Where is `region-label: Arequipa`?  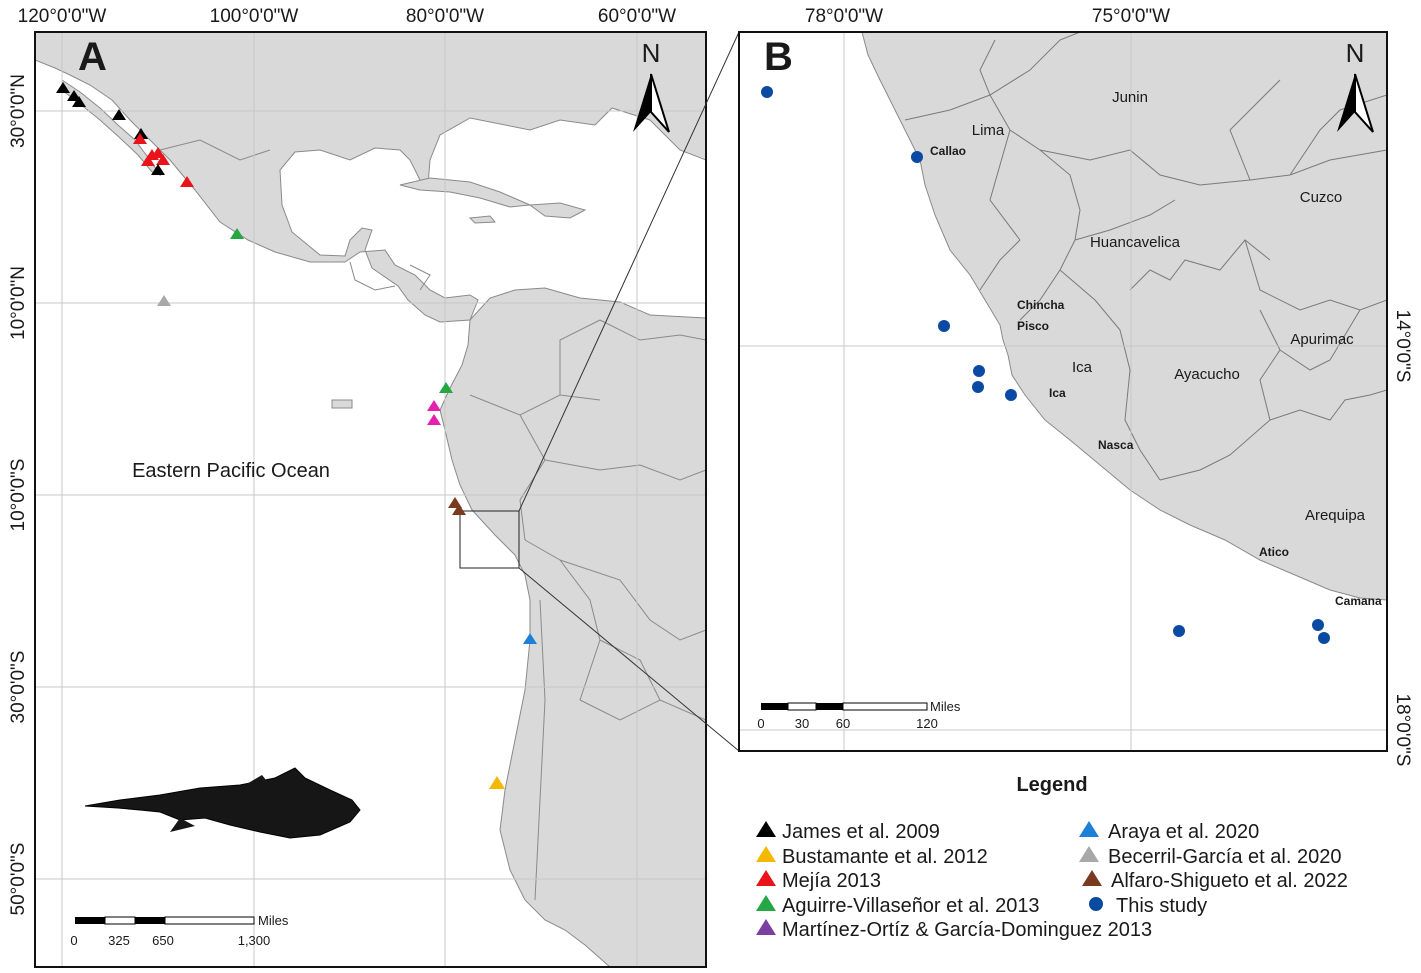 region-label: Arequipa is located at coordinates (1335, 515).